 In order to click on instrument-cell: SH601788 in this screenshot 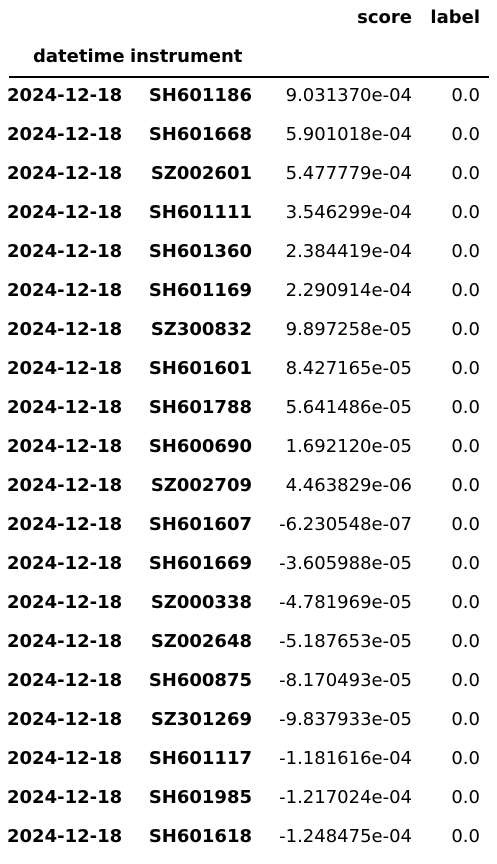, I will do `click(200, 407)`.